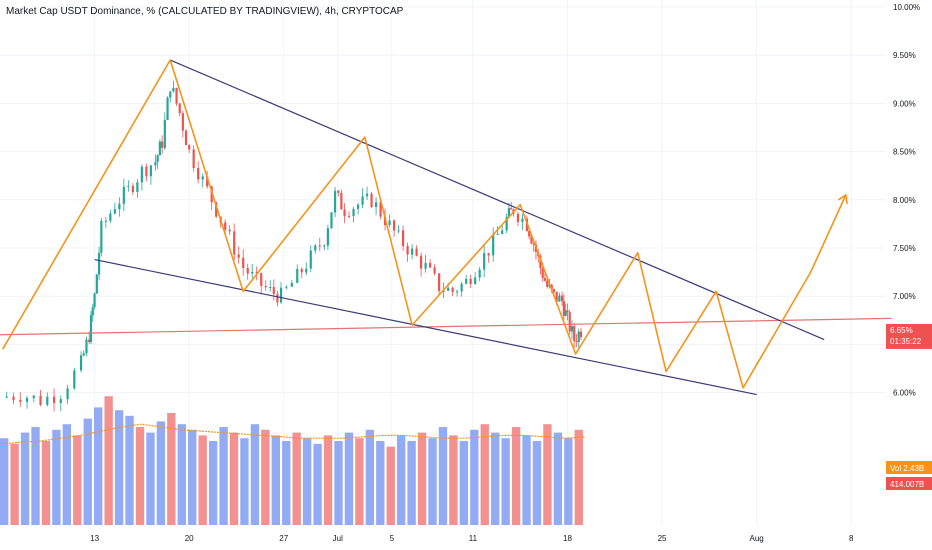  Describe the element at coordinates (842, 199) in the screenshot. I see `arrow-head-path` at that location.